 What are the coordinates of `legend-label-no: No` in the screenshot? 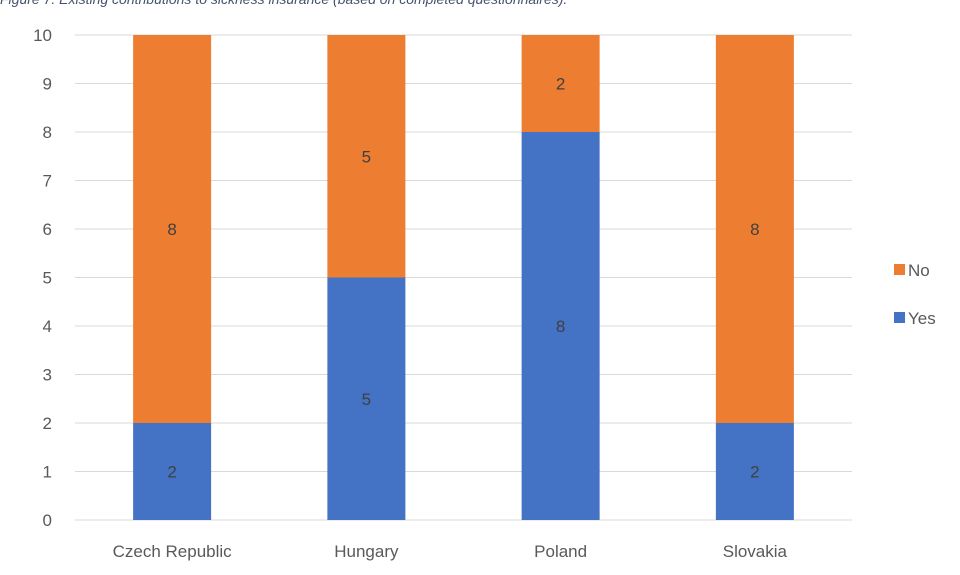 It's located at (919, 270).